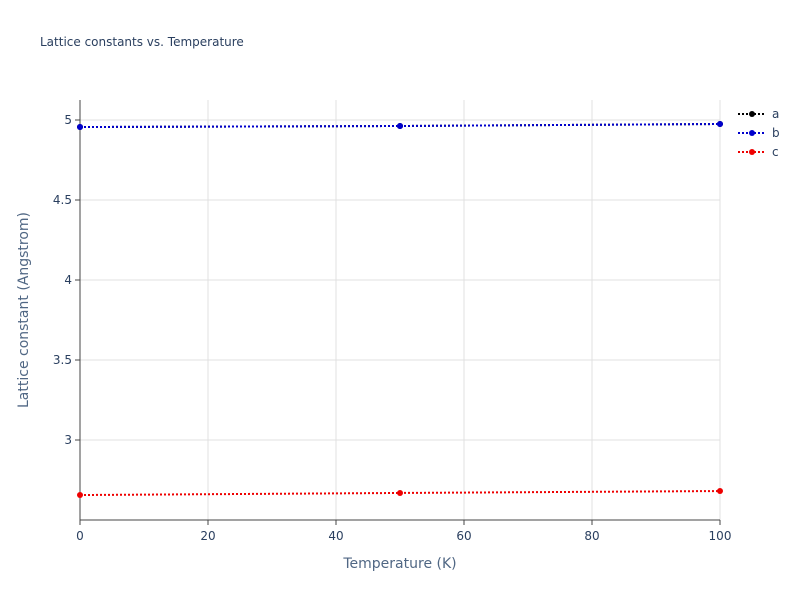 This screenshot has height=600, width=800. I want to click on y-tick-label: 3.5, so click(62, 360).